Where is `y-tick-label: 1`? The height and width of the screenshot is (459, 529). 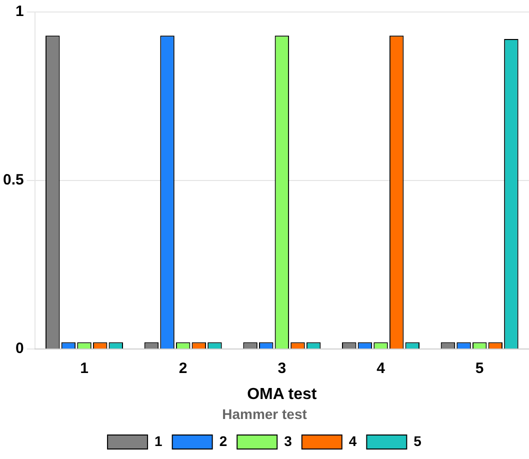
y-tick-label: 1 is located at coordinates (20, 11).